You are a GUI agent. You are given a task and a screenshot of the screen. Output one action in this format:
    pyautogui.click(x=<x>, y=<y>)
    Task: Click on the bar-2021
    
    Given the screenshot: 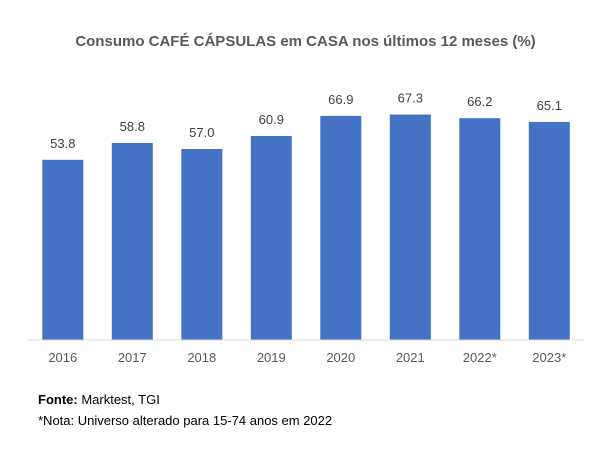 What is the action you would take?
    pyautogui.click(x=410, y=227)
    